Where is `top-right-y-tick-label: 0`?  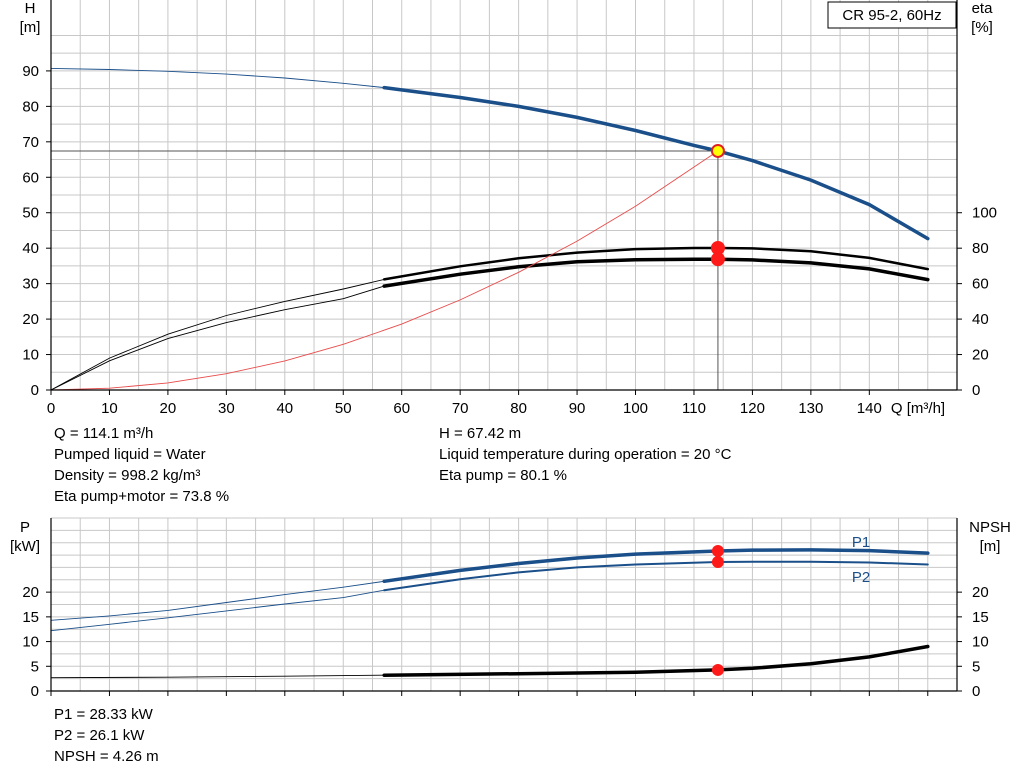 top-right-y-tick-label: 0 is located at coordinates (976, 390).